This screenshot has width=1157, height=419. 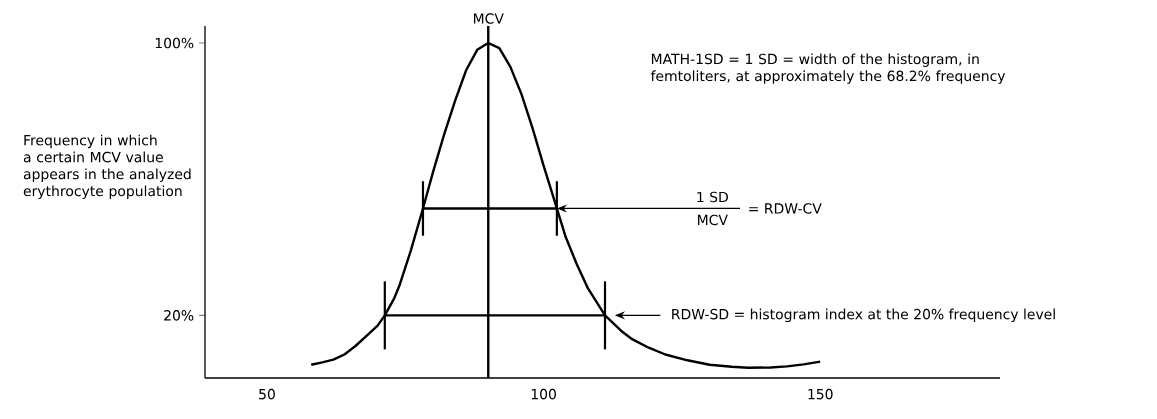 I want to click on y-tick-label: 20%, so click(x=179, y=315).